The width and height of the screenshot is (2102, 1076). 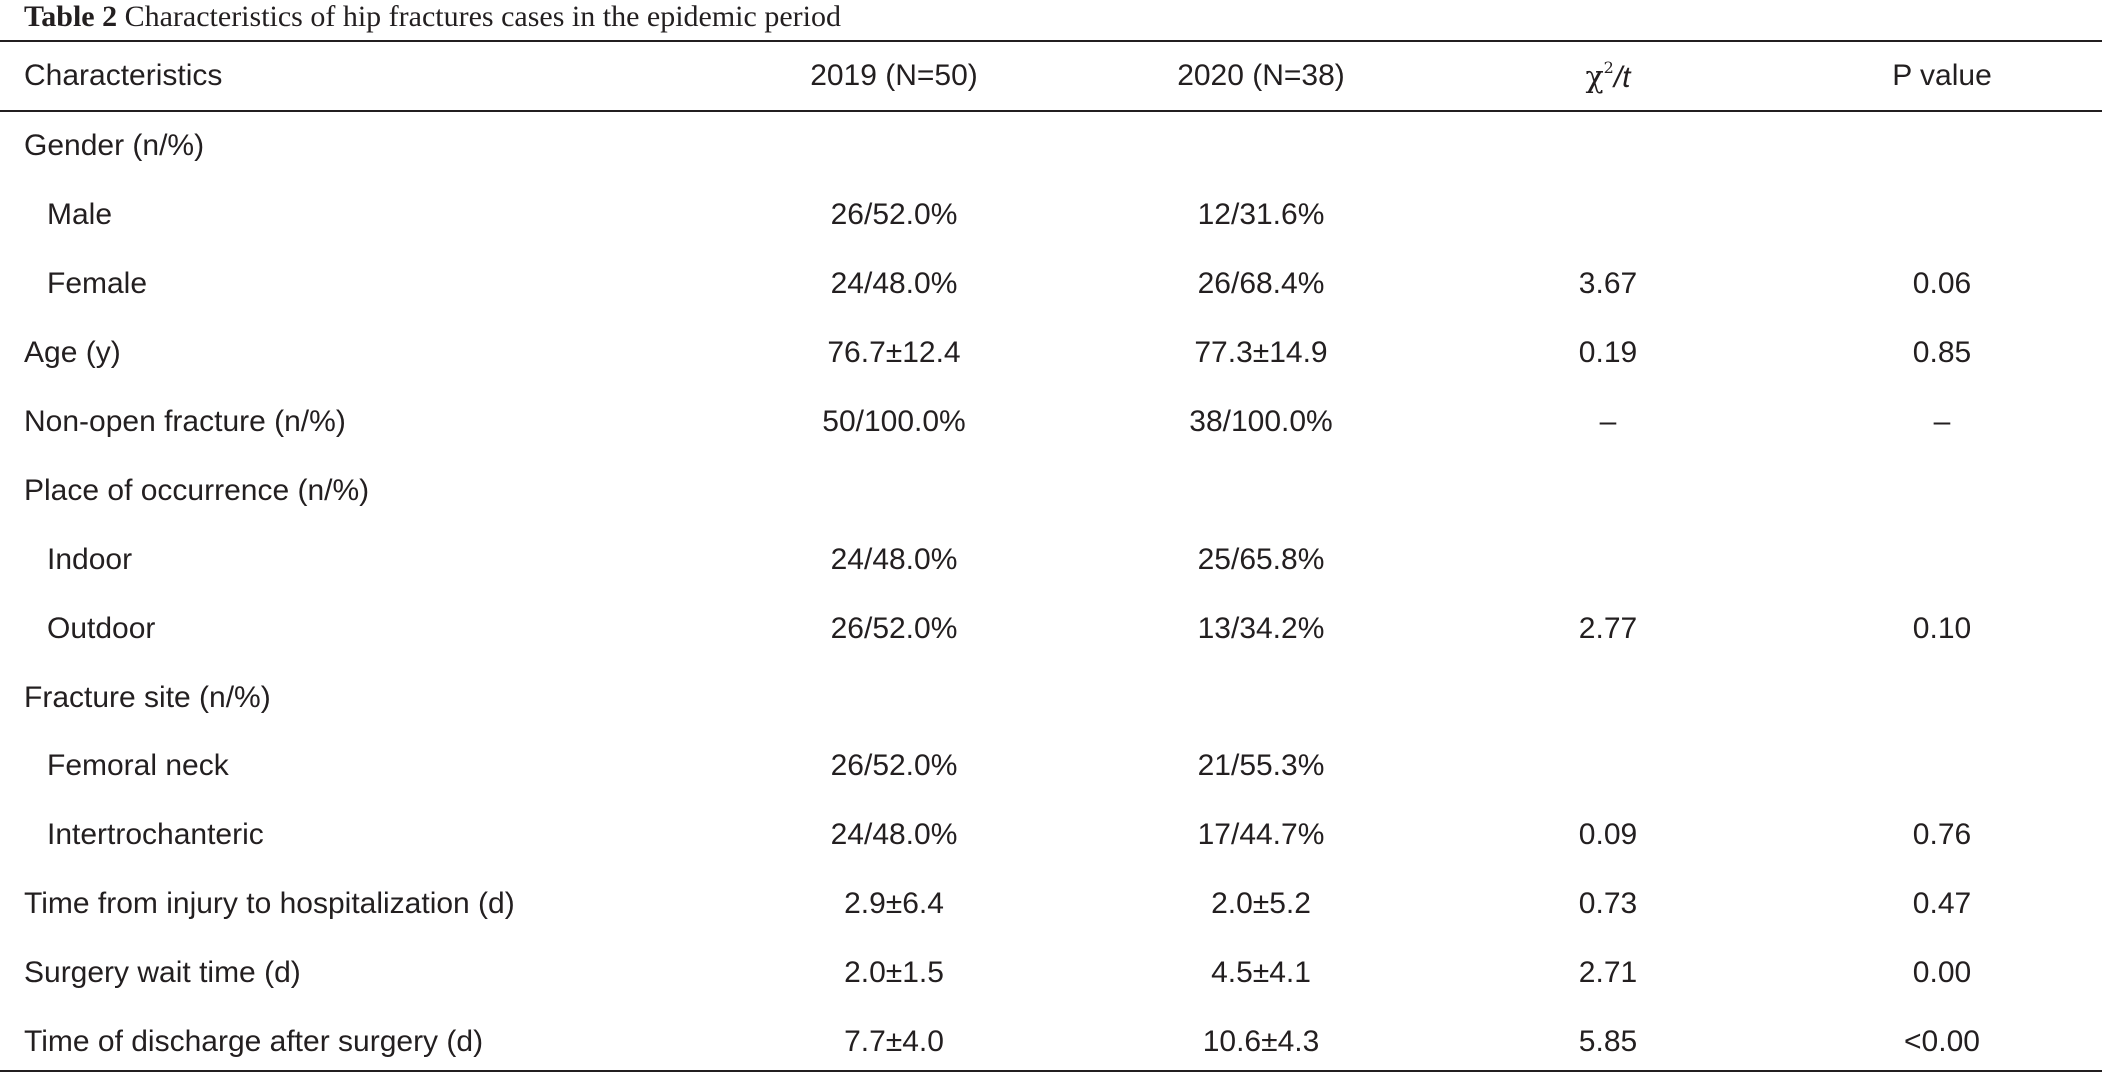 What do you see at coordinates (185, 421) in the screenshot?
I see `cell-characteristic: Non-open fracture (n/%)` at bounding box center [185, 421].